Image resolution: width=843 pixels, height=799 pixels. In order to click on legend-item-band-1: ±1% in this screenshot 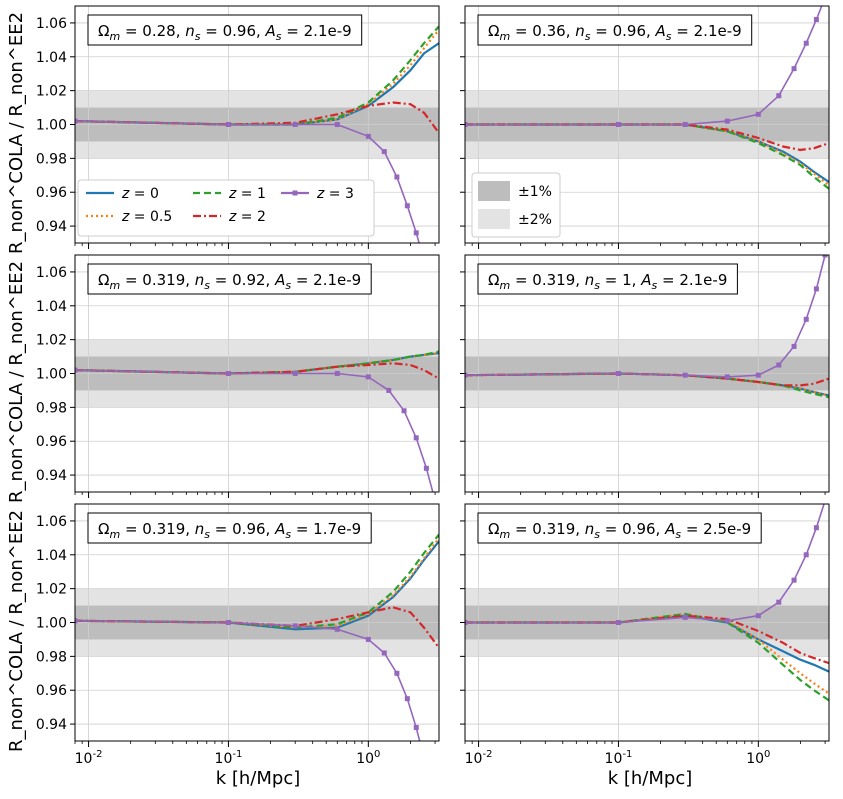, I will do `click(515, 191)`.